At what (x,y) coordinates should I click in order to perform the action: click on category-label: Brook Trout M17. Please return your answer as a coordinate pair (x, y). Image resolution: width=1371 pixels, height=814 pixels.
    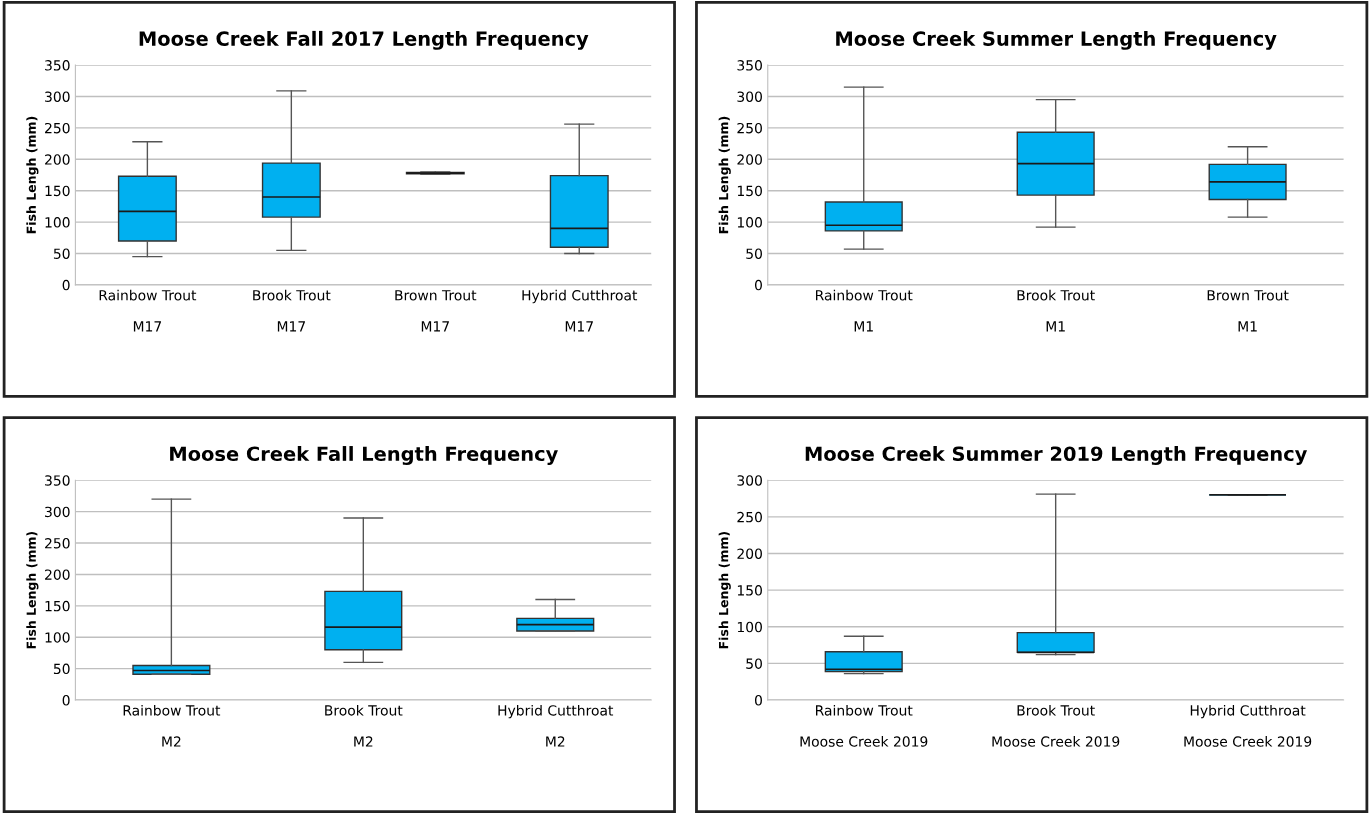
    Looking at the image, I should click on (292, 310).